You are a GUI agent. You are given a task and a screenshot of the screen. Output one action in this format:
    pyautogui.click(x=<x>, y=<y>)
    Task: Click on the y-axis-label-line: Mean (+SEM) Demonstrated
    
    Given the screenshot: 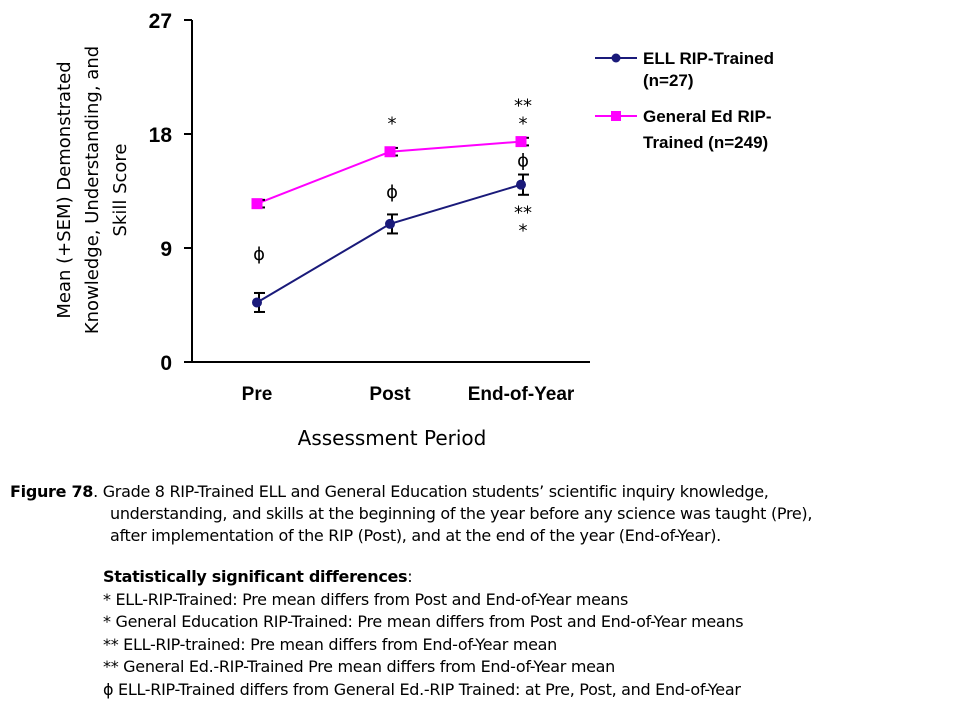 What is the action you would take?
    pyautogui.click(x=64, y=189)
    